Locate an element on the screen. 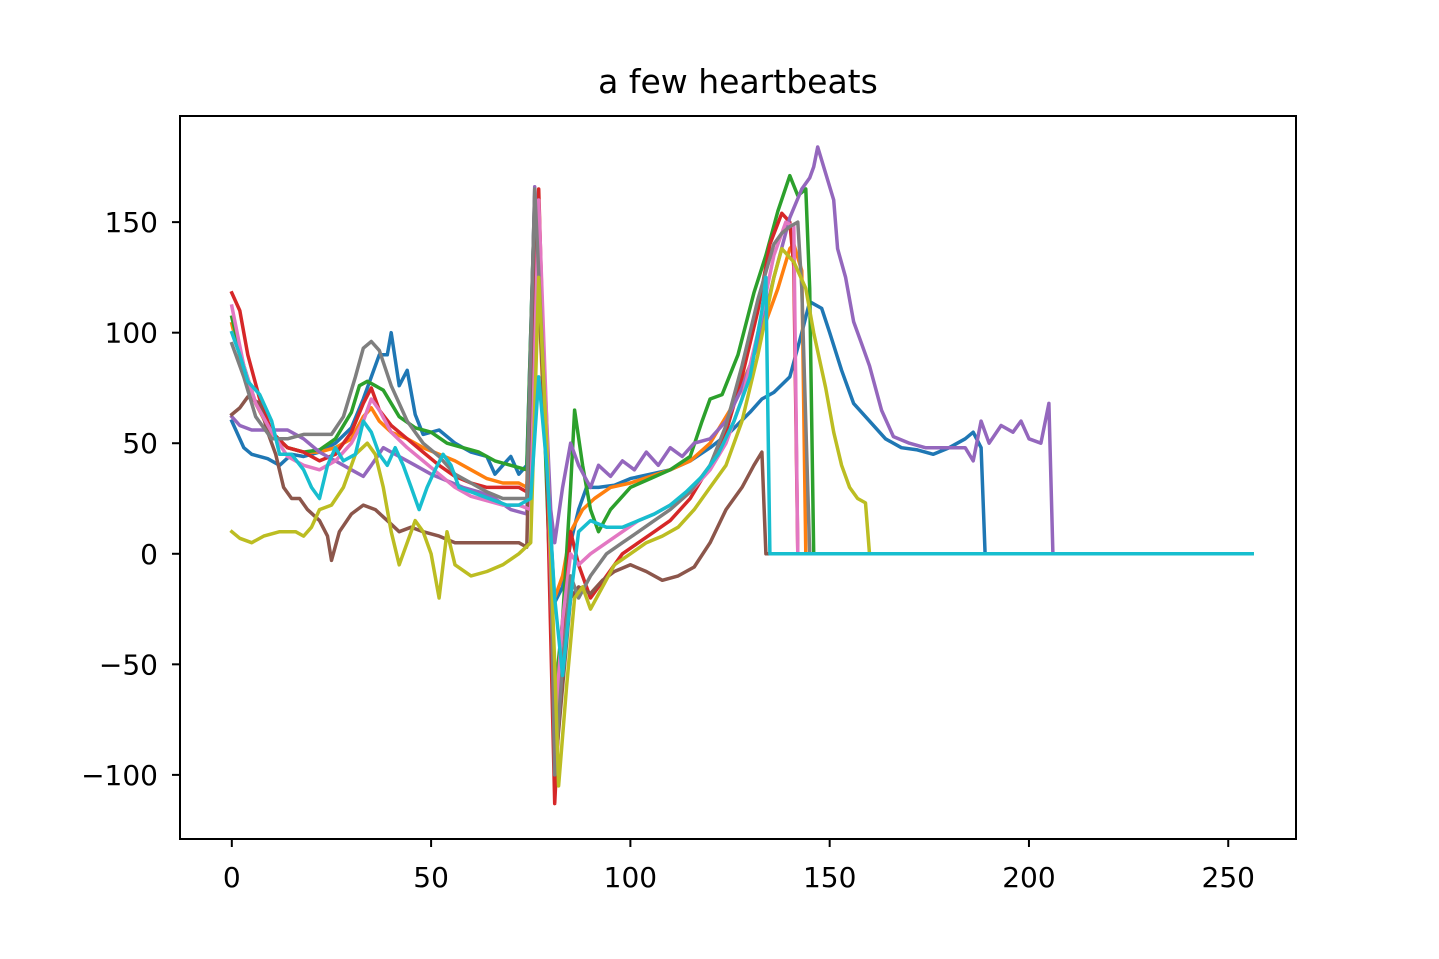 The height and width of the screenshot is (959, 1439). chart-title: a few heartbeats is located at coordinates (738, 81).